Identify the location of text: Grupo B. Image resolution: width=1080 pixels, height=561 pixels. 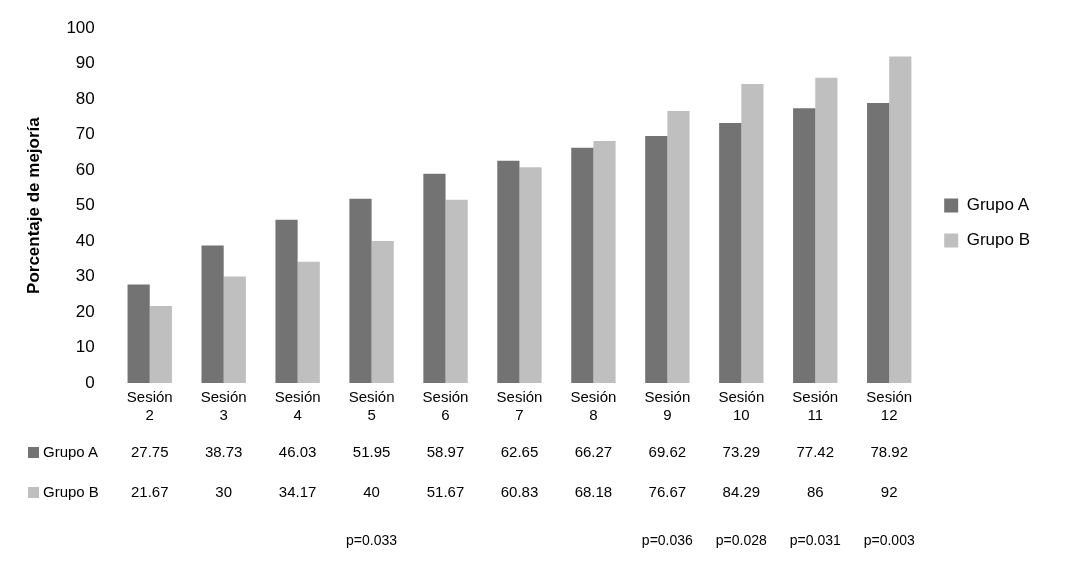
(71, 492).